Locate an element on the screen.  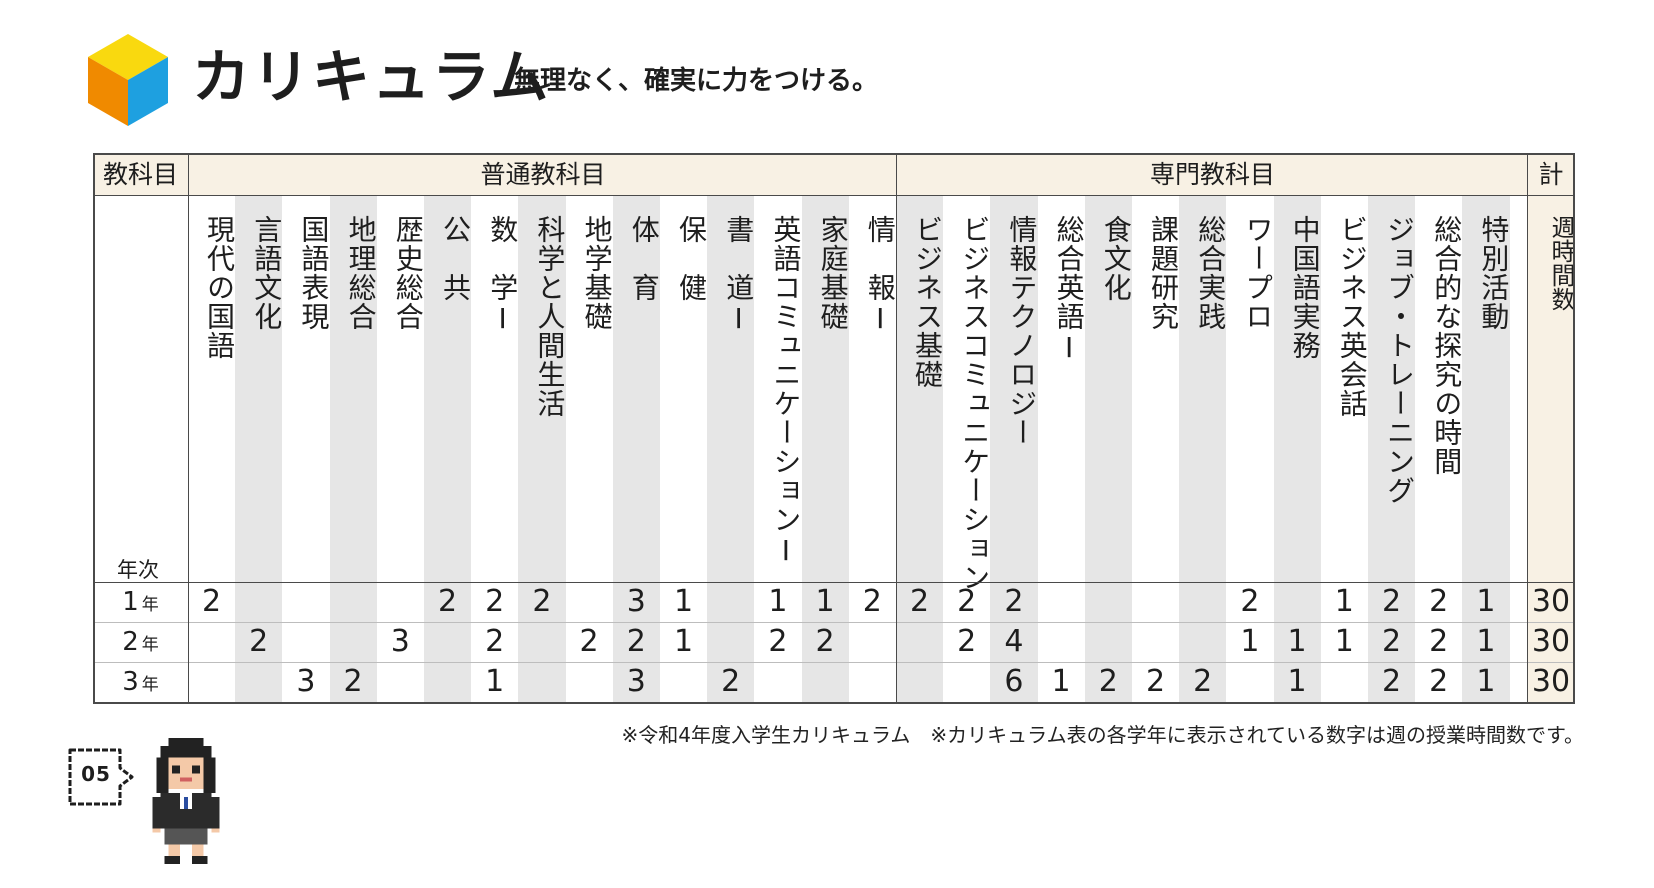
subject-name: ビジネスコミュニケーション is located at coordinates (975, 403).